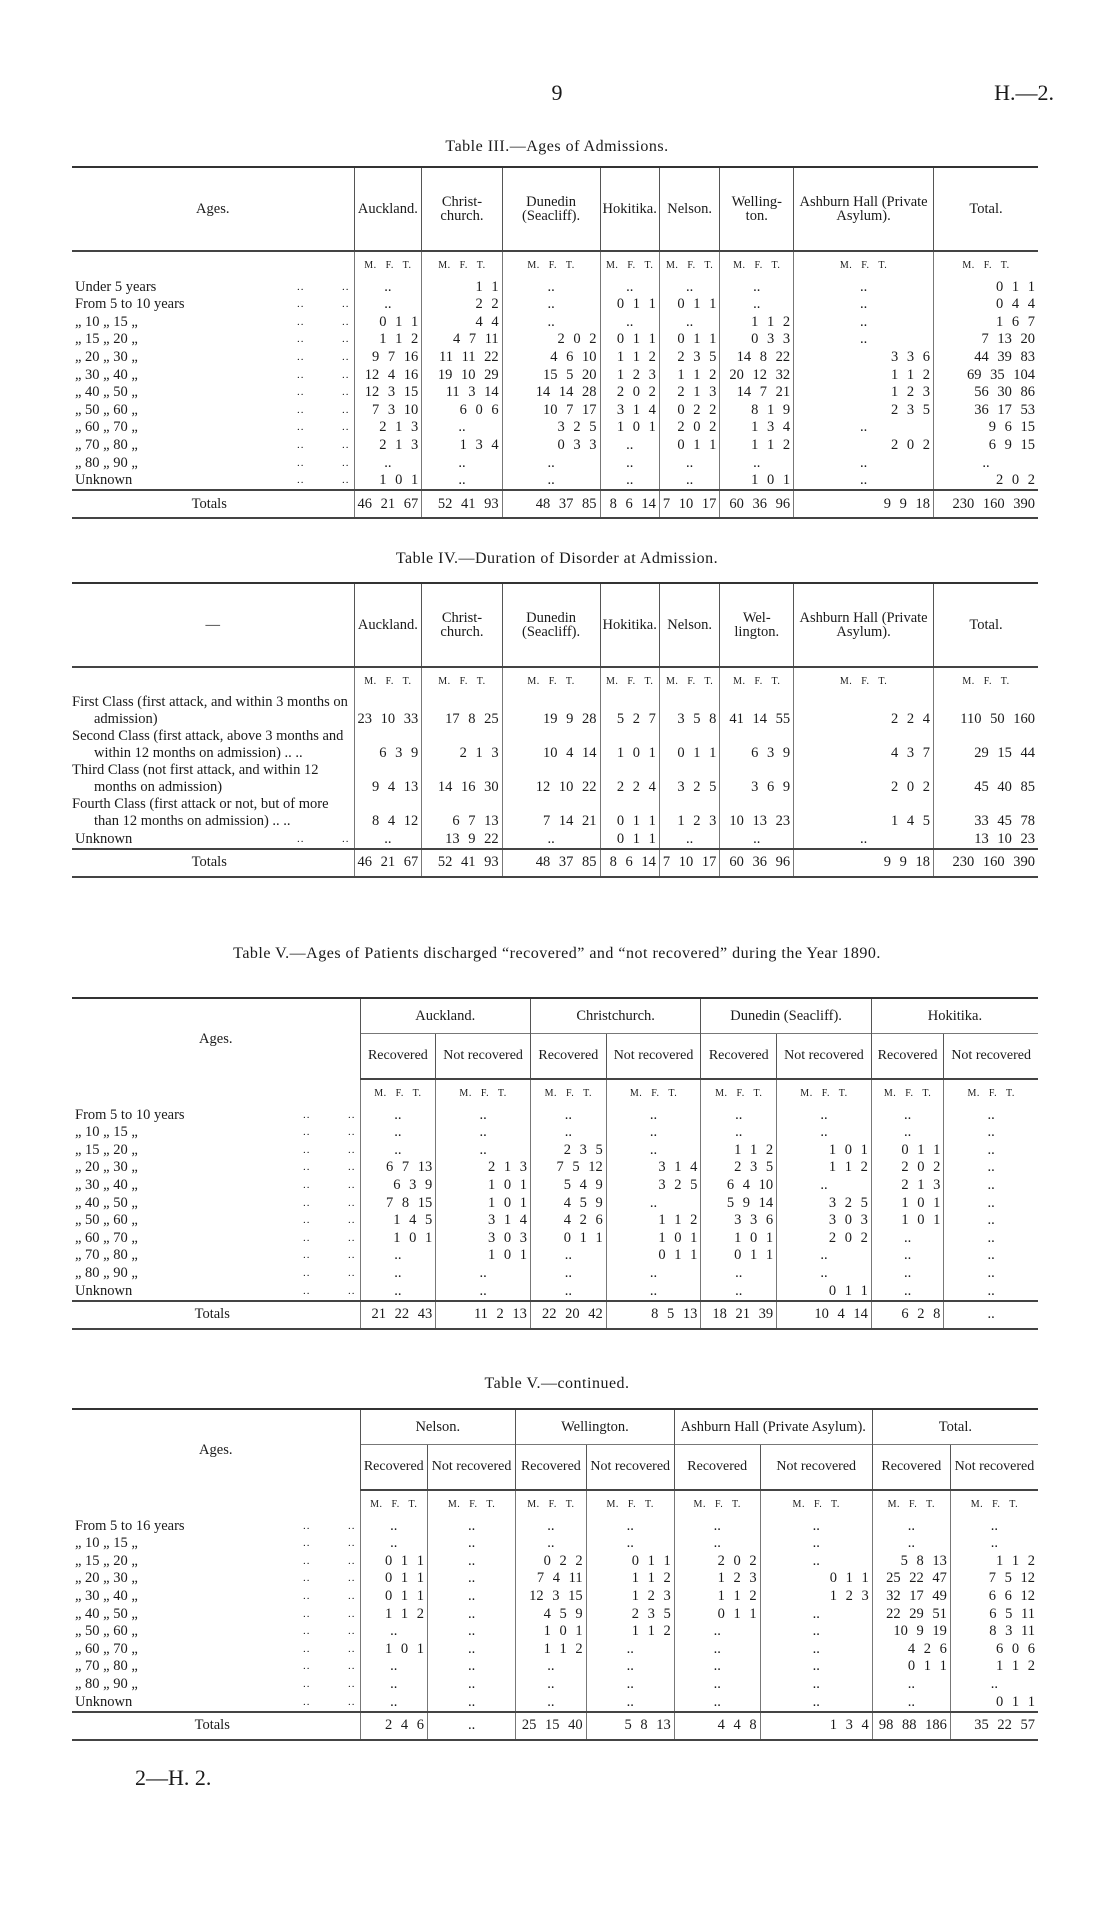 The image size is (1114, 1927). Describe the element at coordinates (568, 1220) in the screenshot. I see `table-cell: 4 2 6` at that location.